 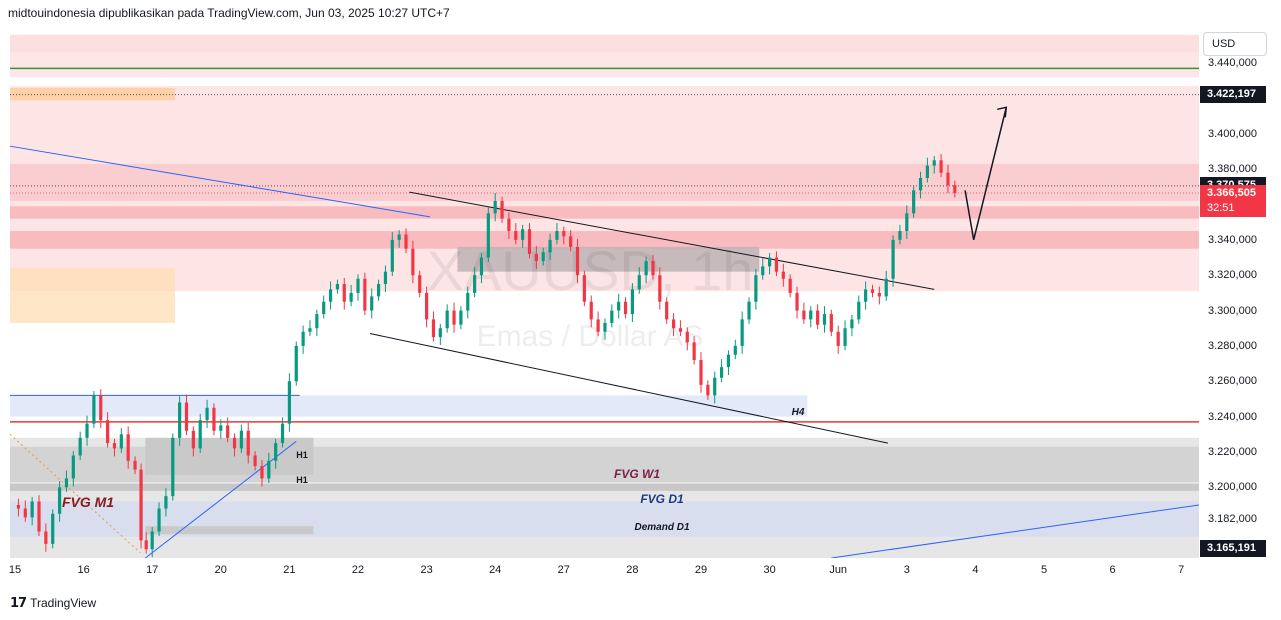 What do you see at coordinates (409, 406) in the screenshot?
I see `zone-h4` at bounding box center [409, 406].